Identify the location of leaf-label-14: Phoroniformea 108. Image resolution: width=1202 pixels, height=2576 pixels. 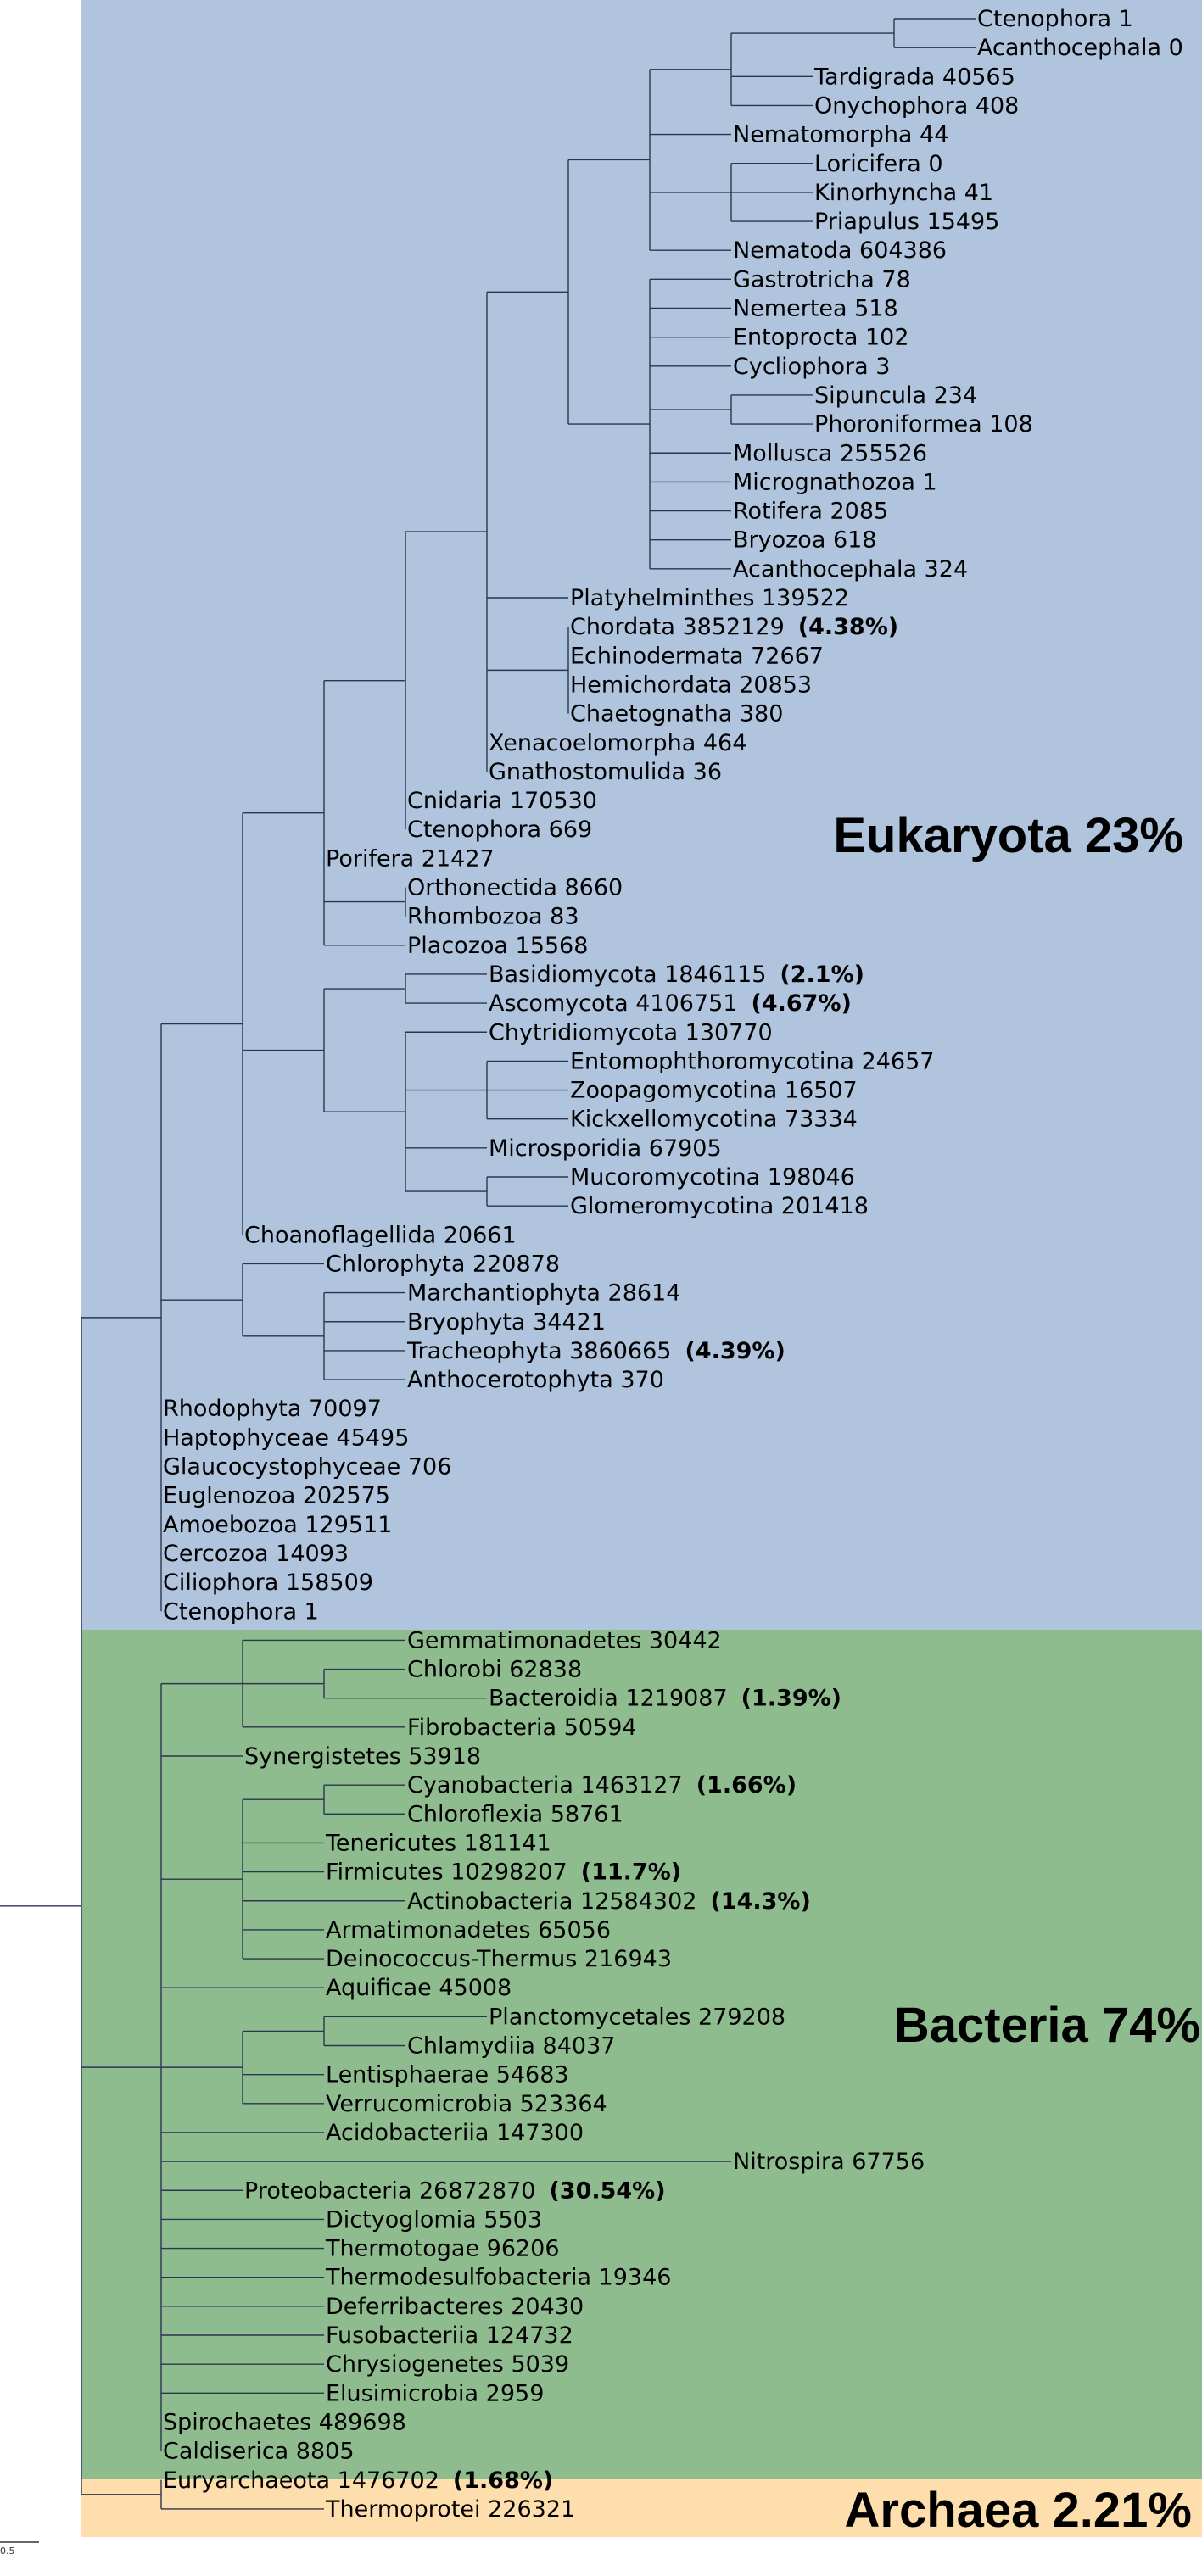
(924, 424).